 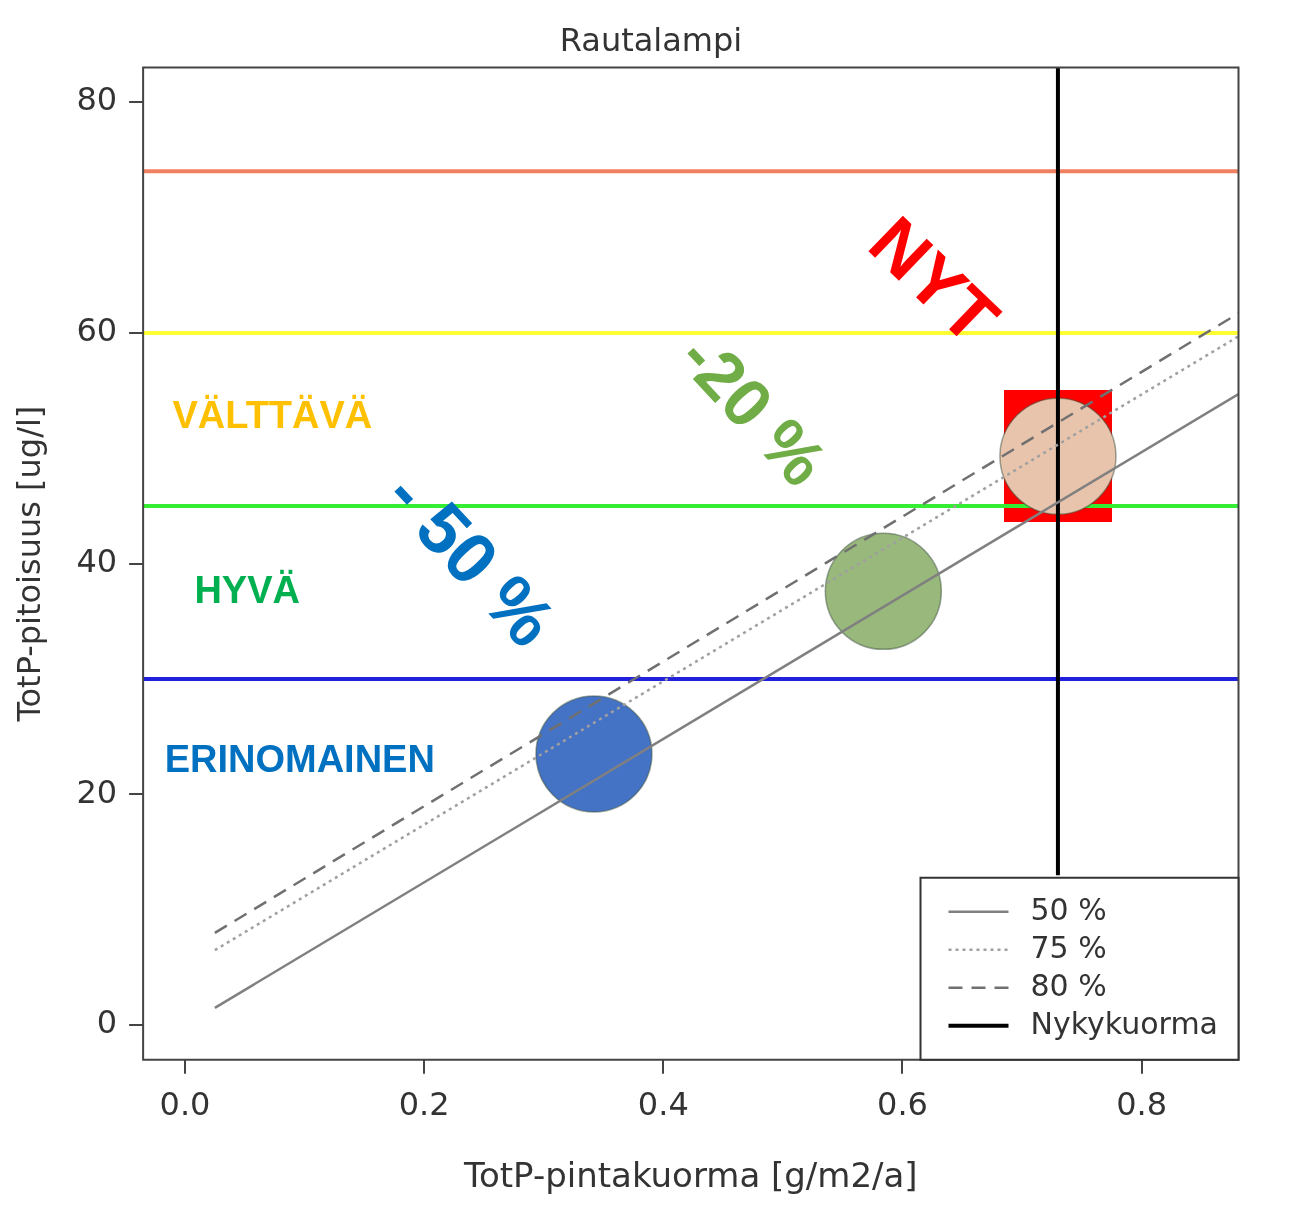 I want to click on x-tick-label: 0.4, so click(x=663, y=1104).